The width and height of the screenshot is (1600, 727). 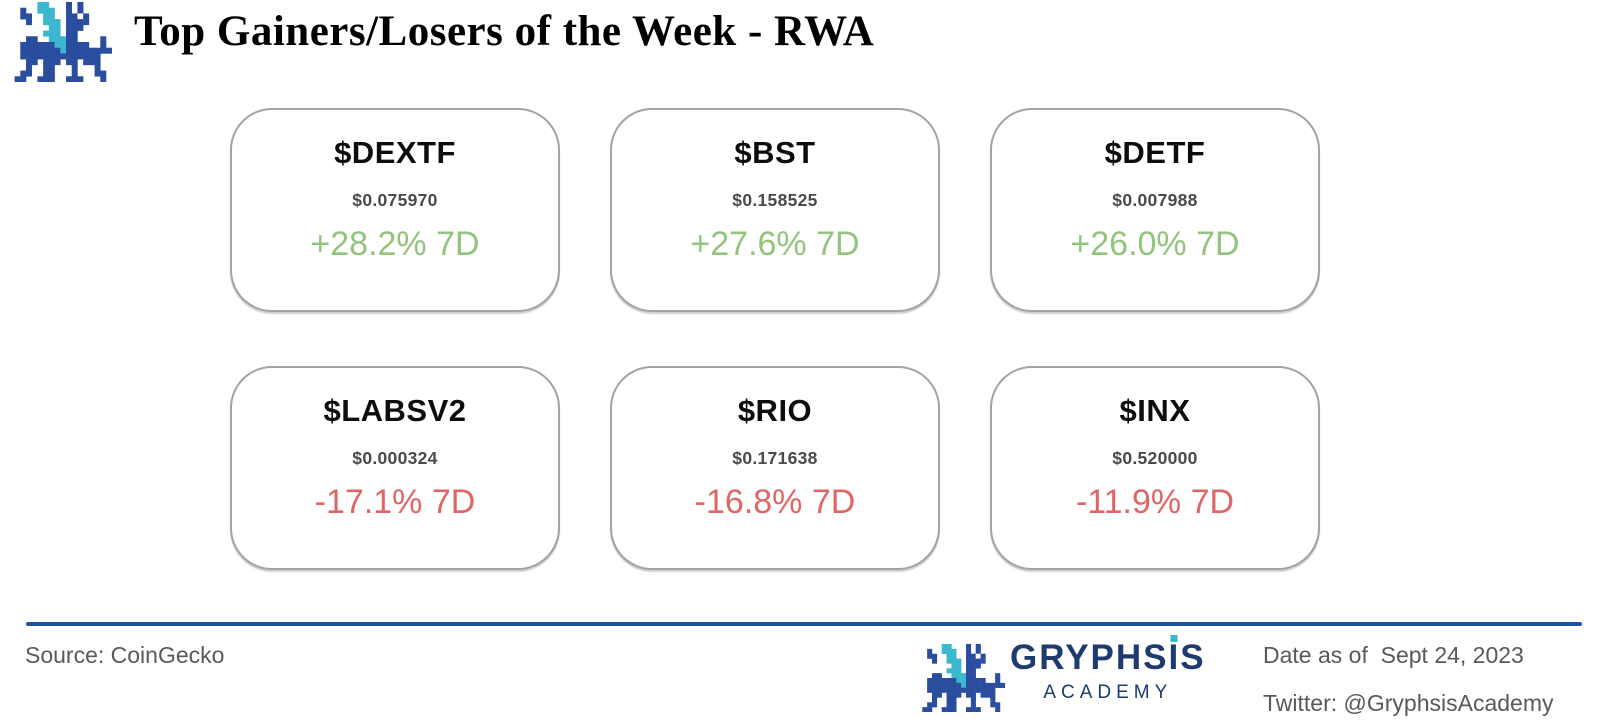 What do you see at coordinates (775, 458) in the screenshot?
I see `token-price: $0.171638` at bounding box center [775, 458].